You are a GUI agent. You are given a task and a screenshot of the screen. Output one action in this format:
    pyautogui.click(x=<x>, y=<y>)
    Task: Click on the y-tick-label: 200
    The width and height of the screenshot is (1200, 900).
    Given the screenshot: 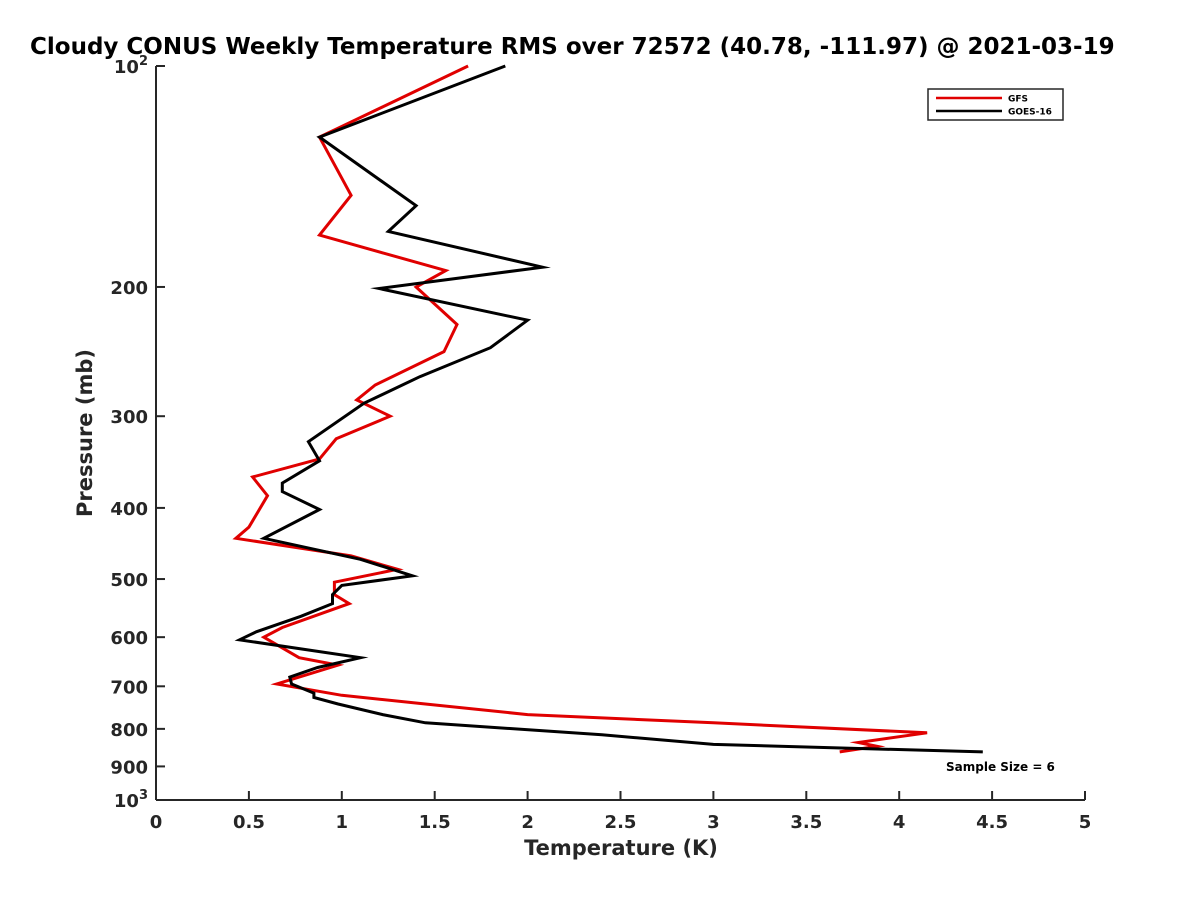 What is the action you would take?
    pyautogui.click(x=129, y=288)
    